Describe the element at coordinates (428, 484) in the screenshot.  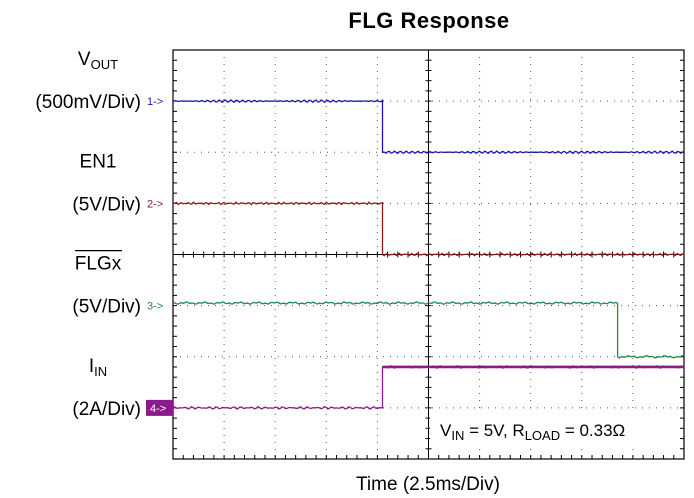
I see `x-axis-label: Time (2.5ms/Div)` at that location.